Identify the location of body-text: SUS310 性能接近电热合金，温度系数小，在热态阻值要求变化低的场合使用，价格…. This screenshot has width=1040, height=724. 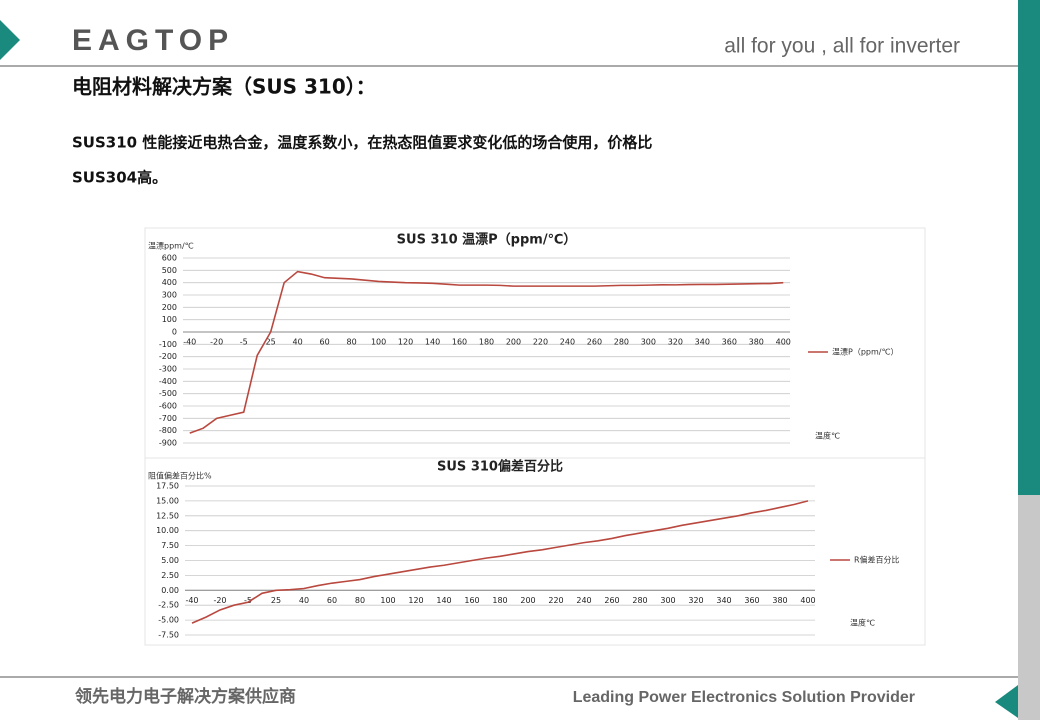
(362, 143).